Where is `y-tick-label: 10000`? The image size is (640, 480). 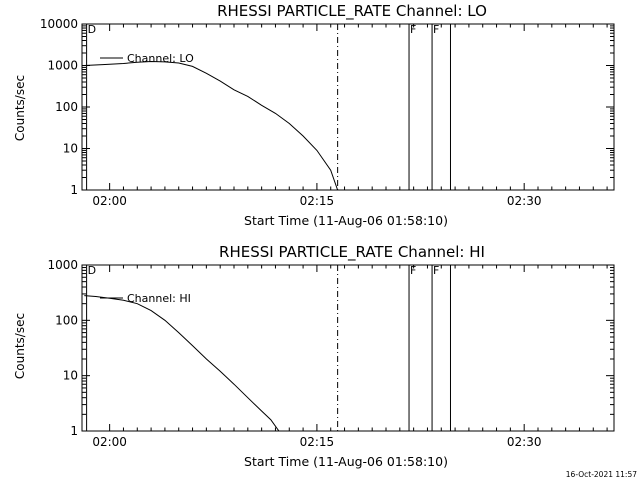
y-tick-label: 10000 is located at coordinates (59, 24).